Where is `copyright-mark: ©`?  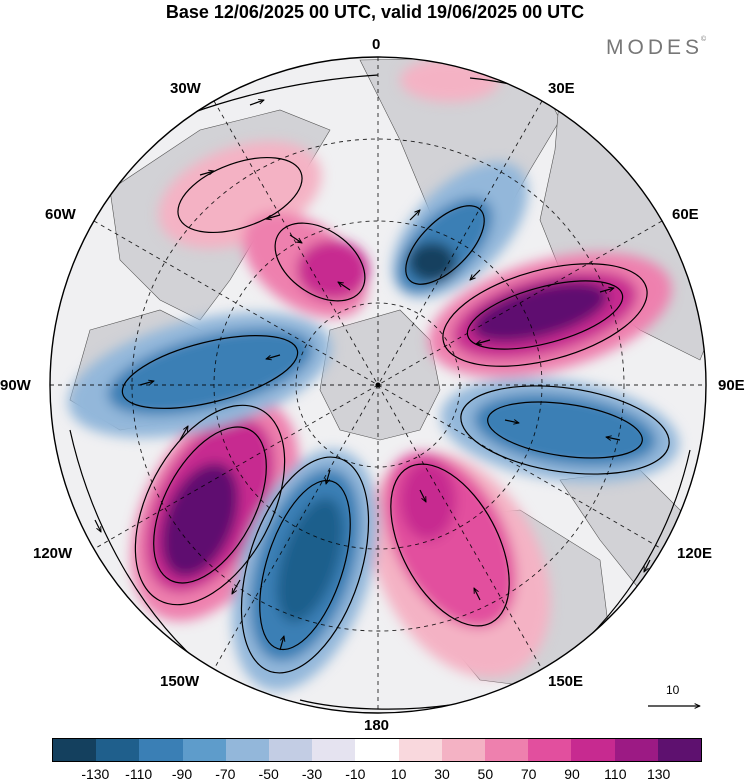
copyright-mark: © is located at coordinates (704, 39).